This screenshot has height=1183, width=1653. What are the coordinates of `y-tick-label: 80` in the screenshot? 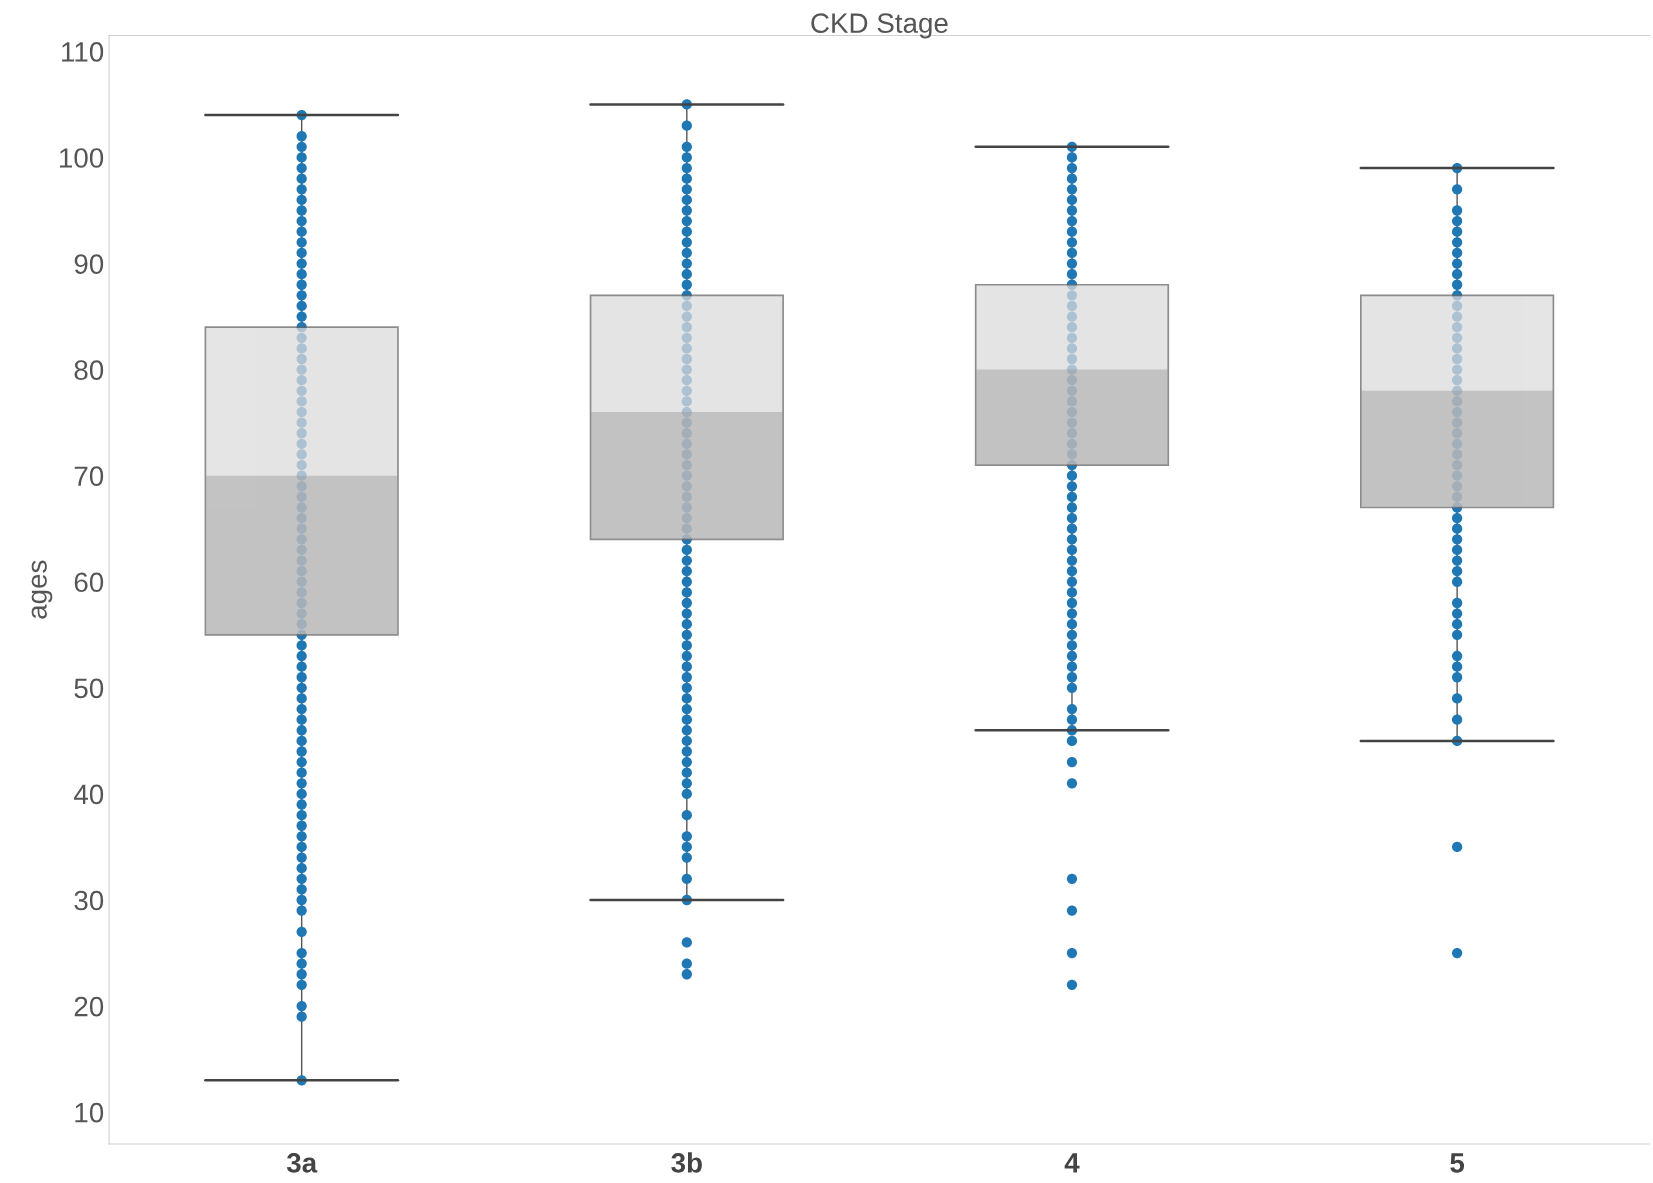 It's located at (89, 370).